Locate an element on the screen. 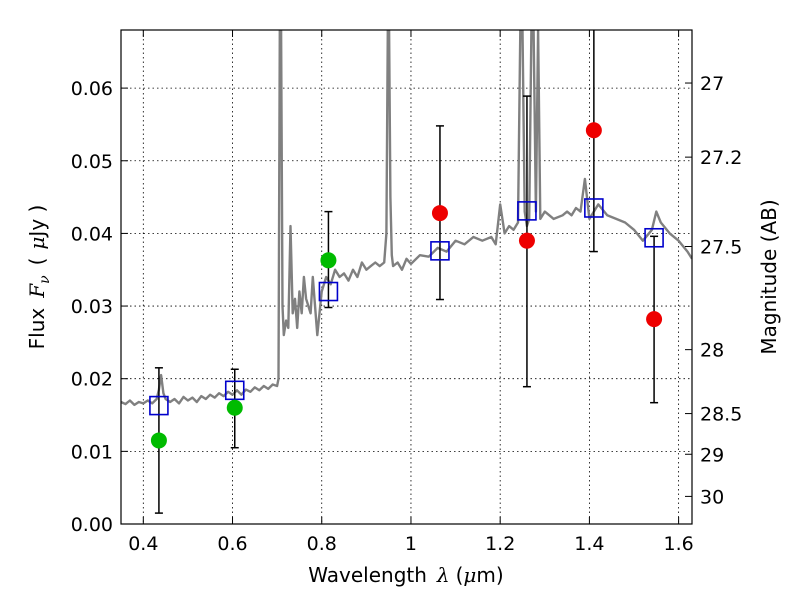  y-axis-label: Flux Fν ( μJy ) is located at coordinates (39, 277).